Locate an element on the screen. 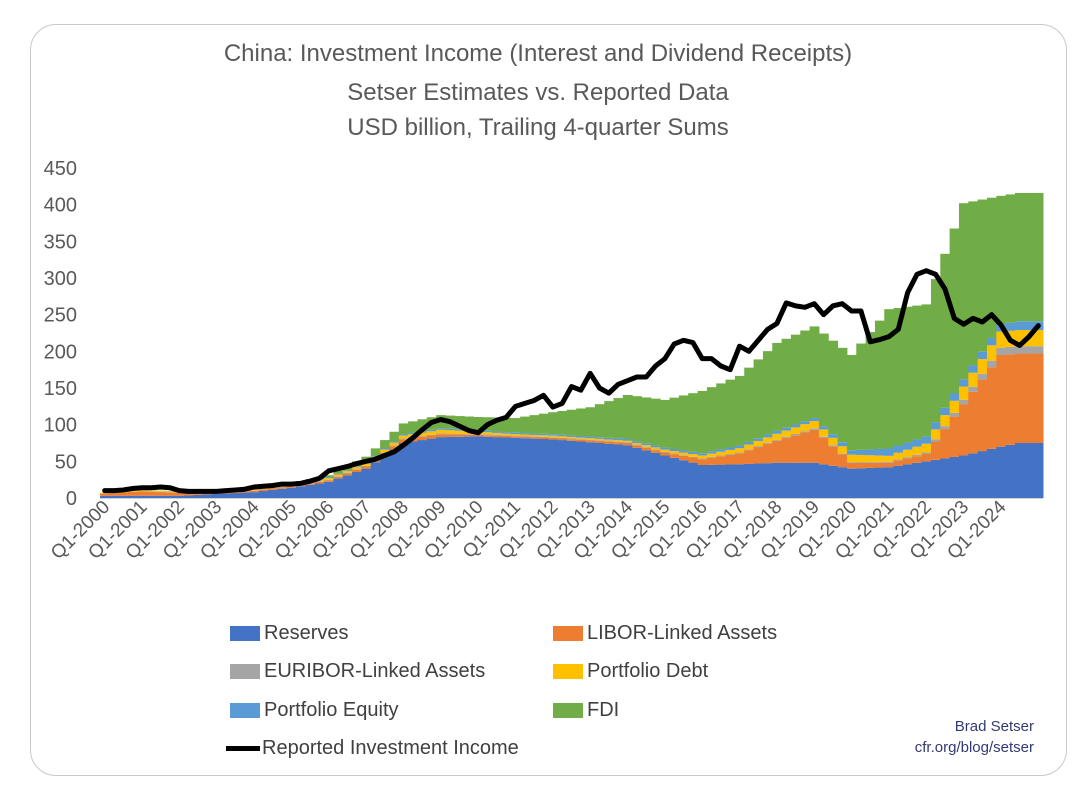 This screenshot has height=786, width=1076. legend-item-portfolio-debt: Portfolio Debt is located at coordinates (630, 671).